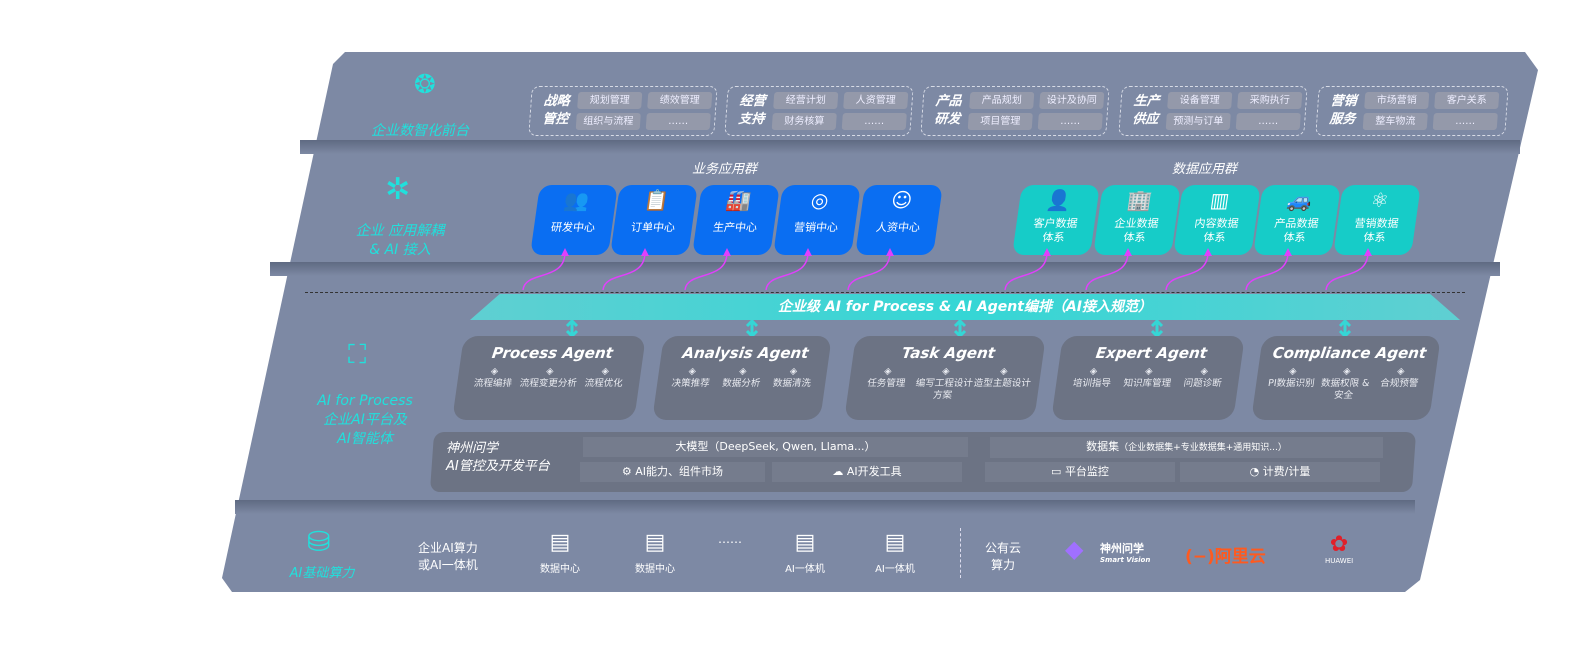  I want to click on onprem-label: 企业AI算力 或AI一体机, so click(448, 556).